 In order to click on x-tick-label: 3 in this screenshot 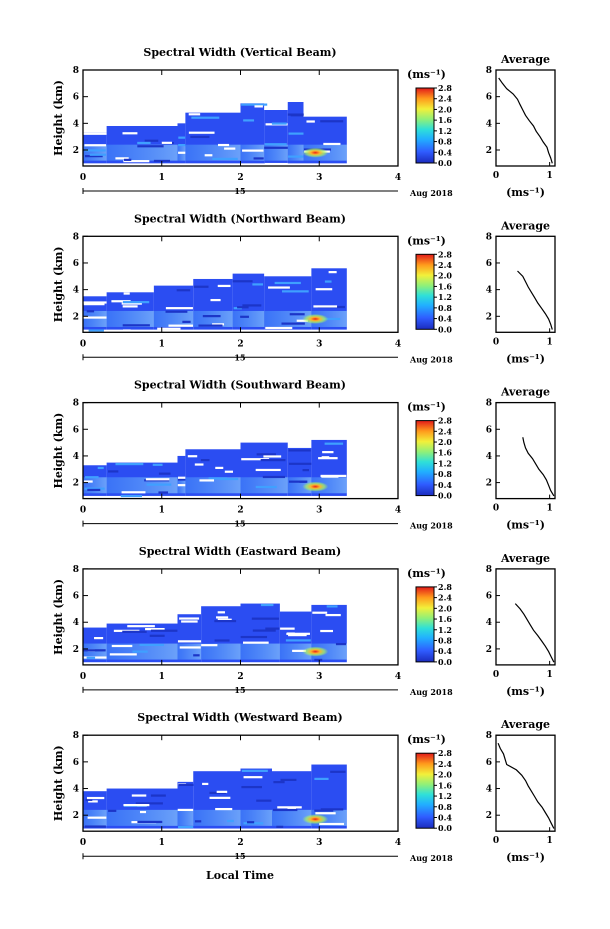, I will do `click(319, 511)`.